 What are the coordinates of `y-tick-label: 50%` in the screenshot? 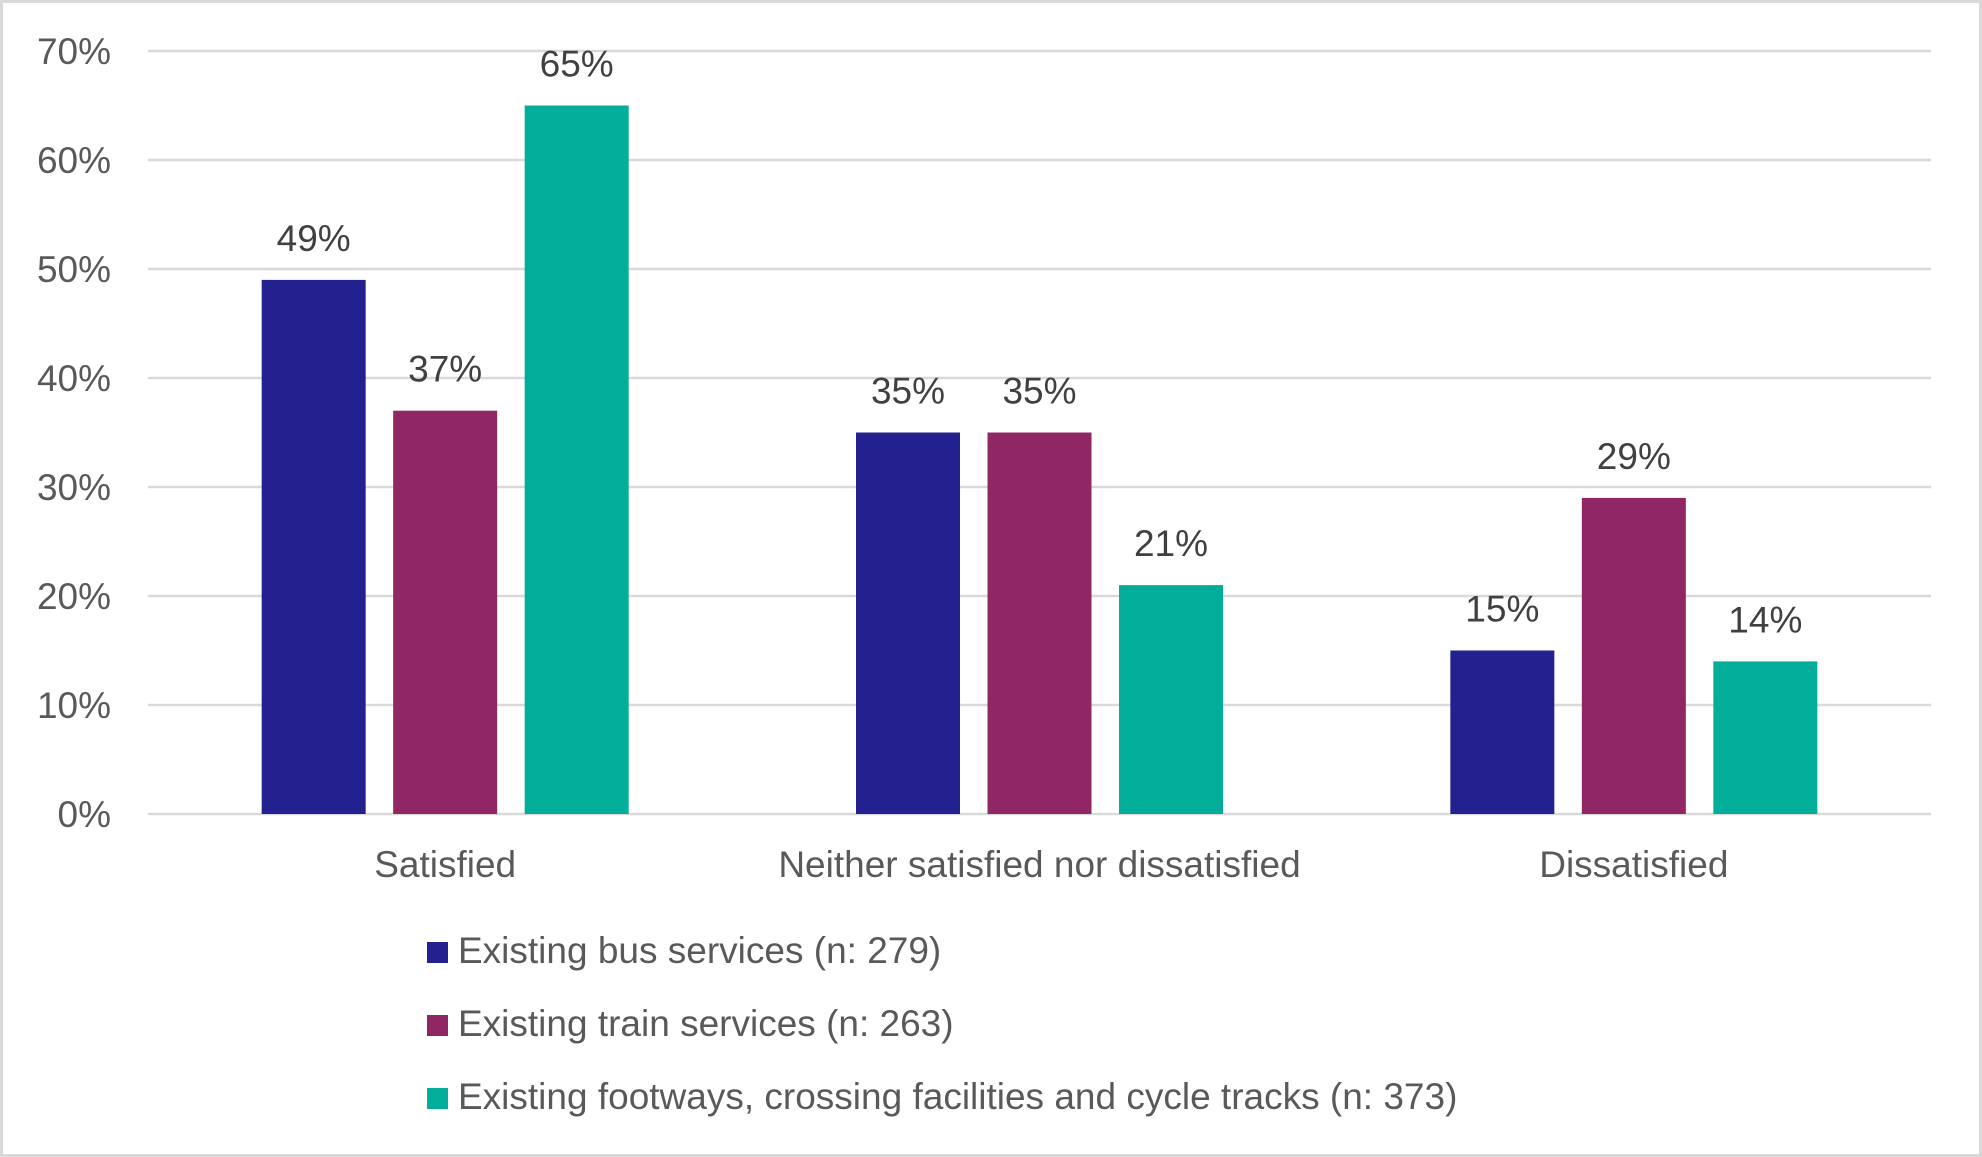 It's located at (74, 269).